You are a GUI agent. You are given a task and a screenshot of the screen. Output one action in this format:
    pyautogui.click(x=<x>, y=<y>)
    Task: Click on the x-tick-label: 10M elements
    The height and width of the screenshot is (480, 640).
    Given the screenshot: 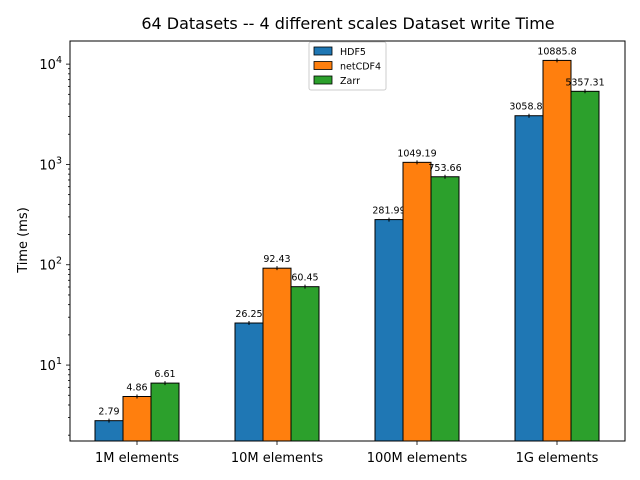 What is the action you would take?
    pyautogui.click(x=277, y=458)
    